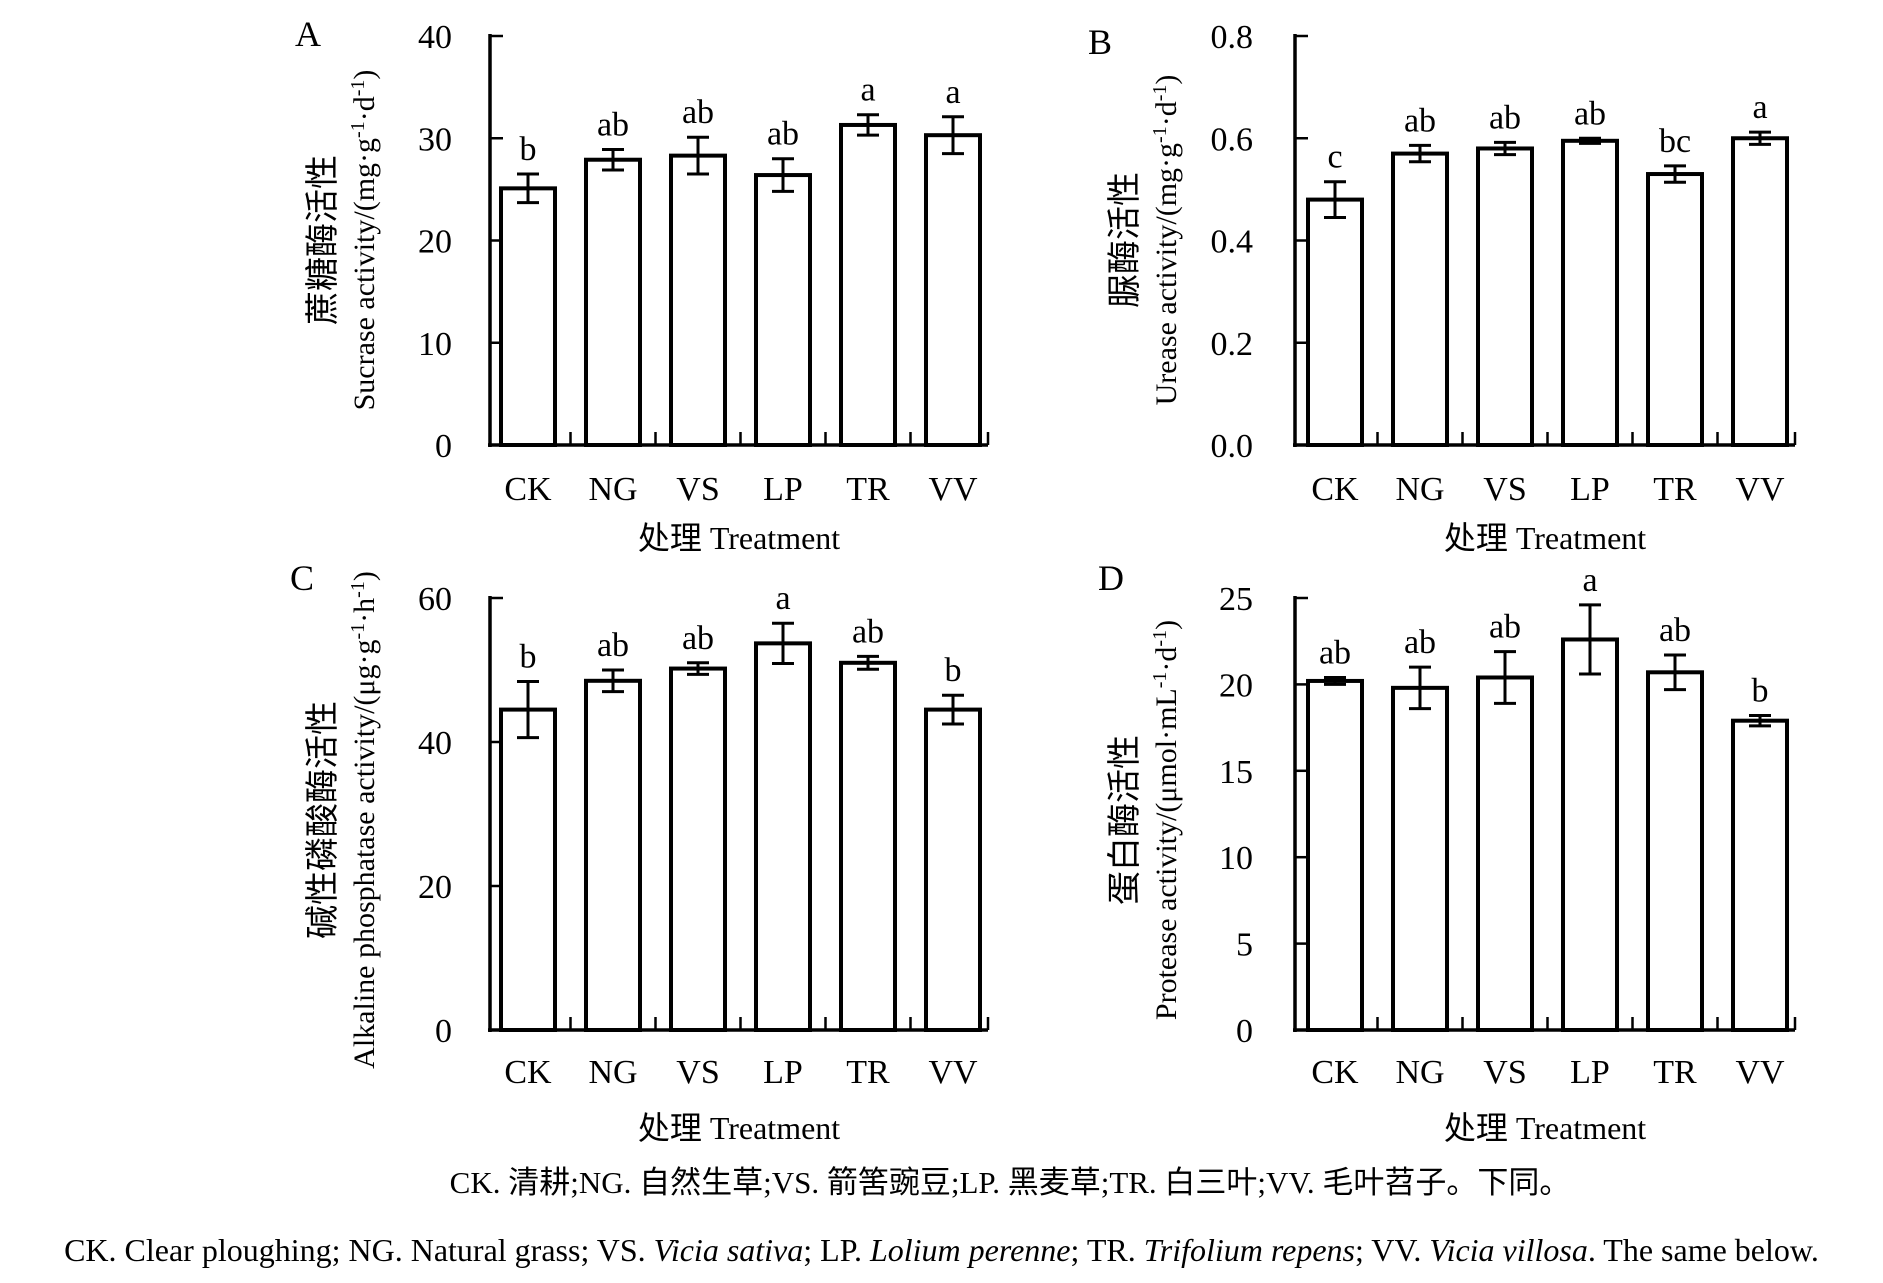 The width and height of the screenshot is (1883, 1283). What do you see at coordinates (1675, 141) in the screenshot?
I see `sig-letter-TR: bc` at bounding box center [1675, 141].